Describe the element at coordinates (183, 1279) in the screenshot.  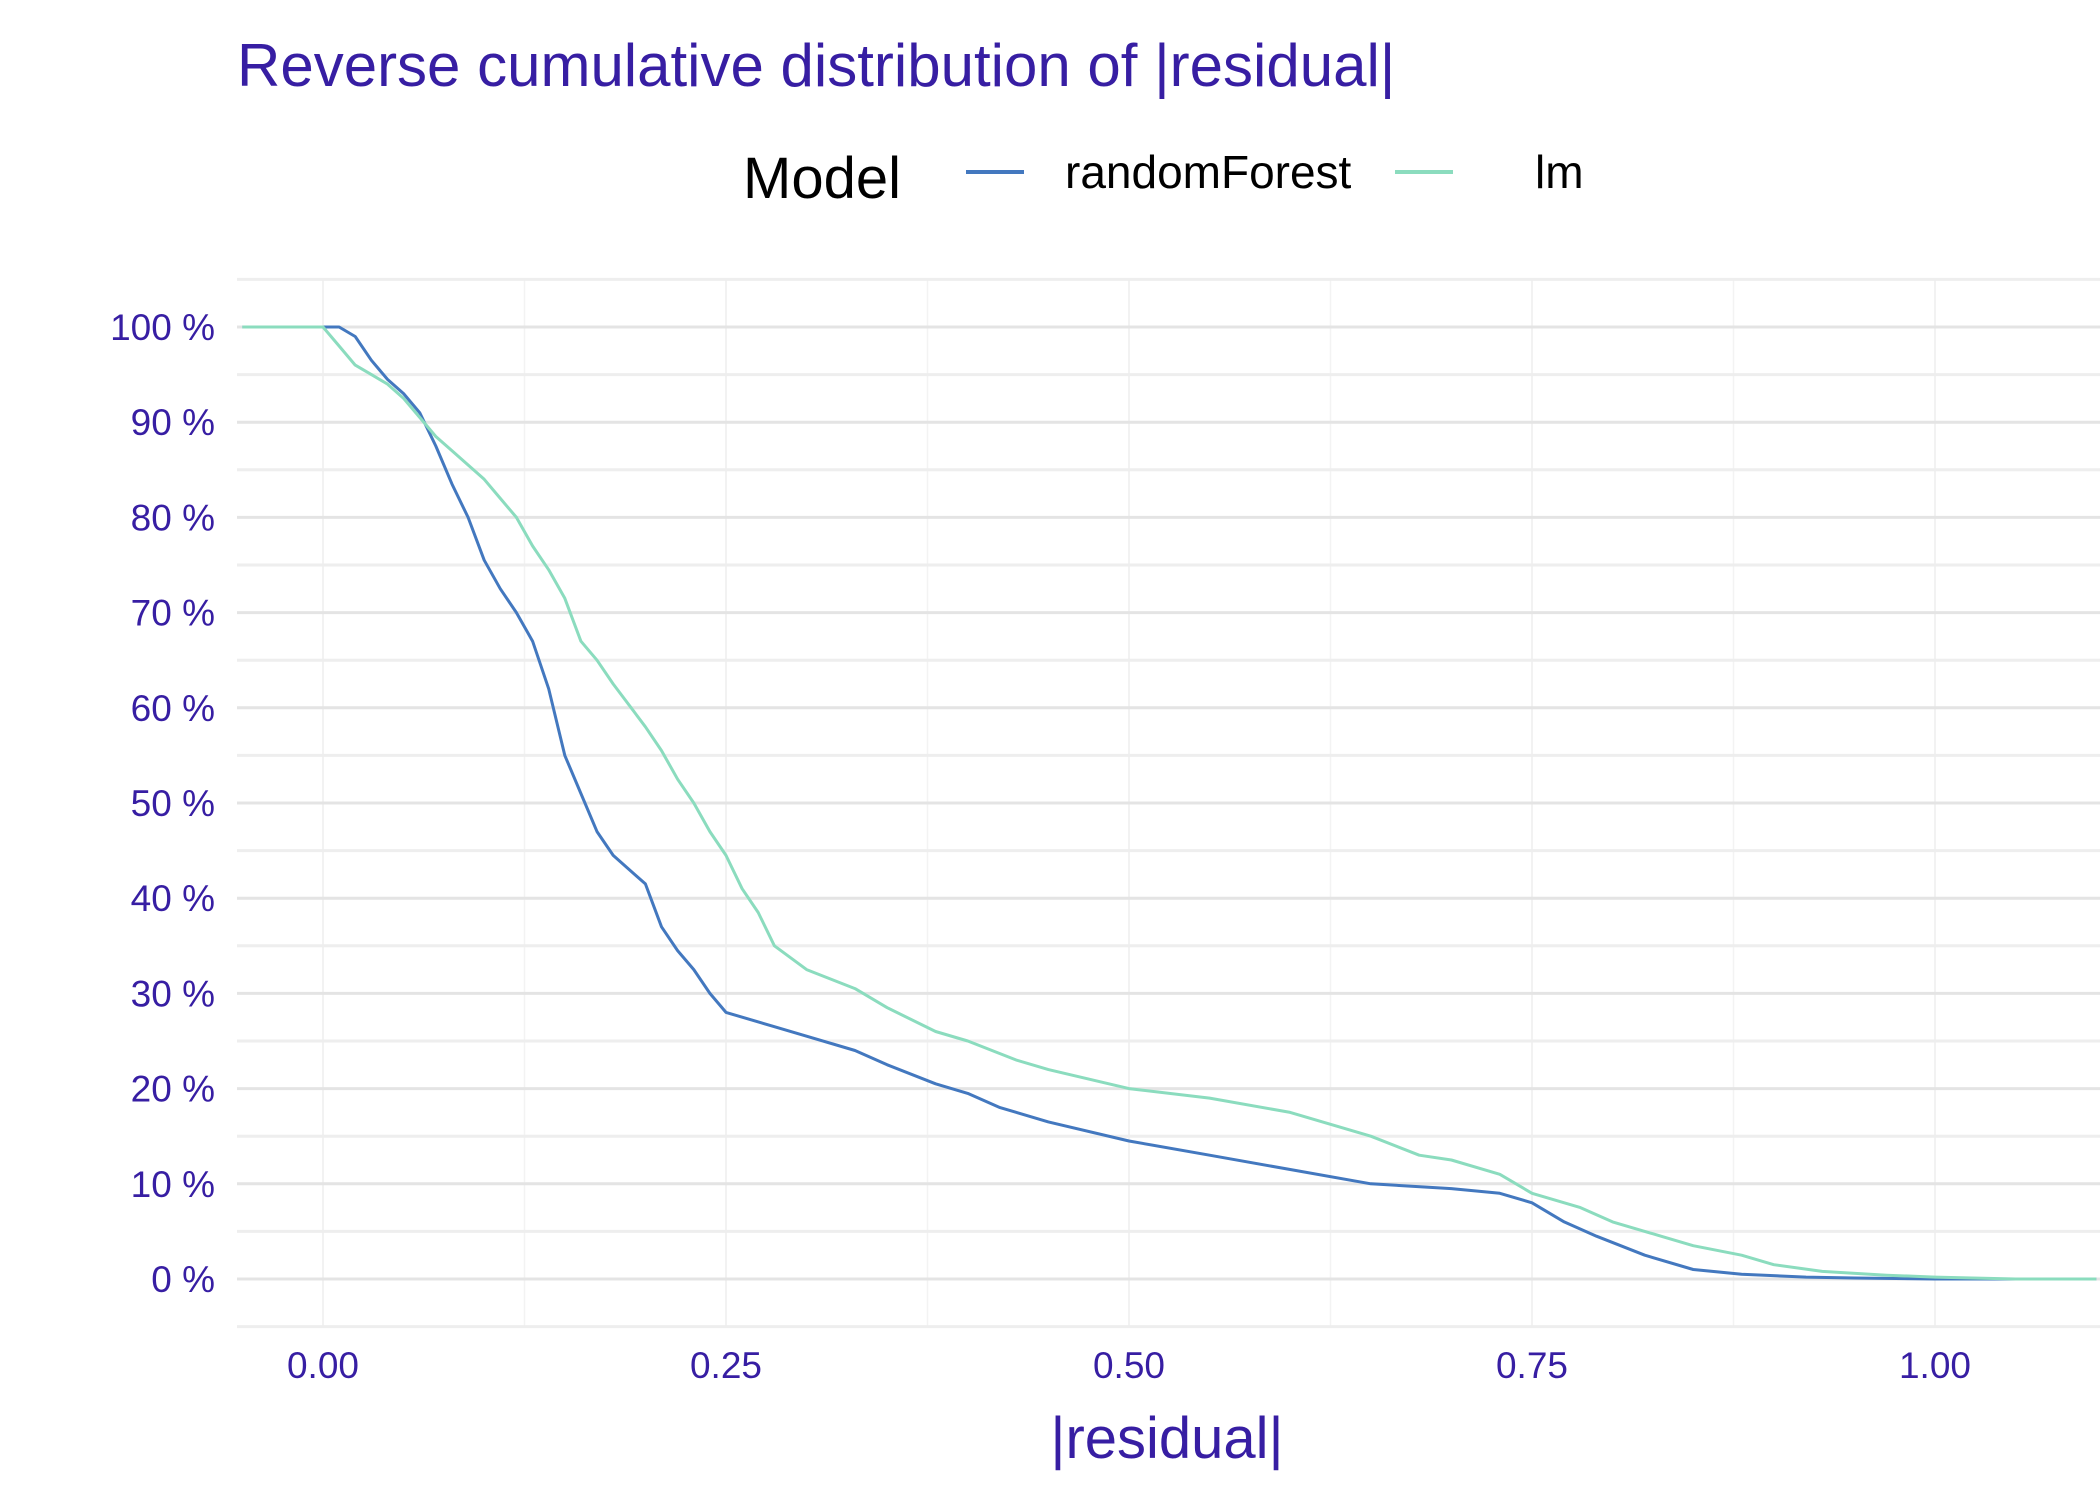
I see `y-tick-label: 0 %` at that location.